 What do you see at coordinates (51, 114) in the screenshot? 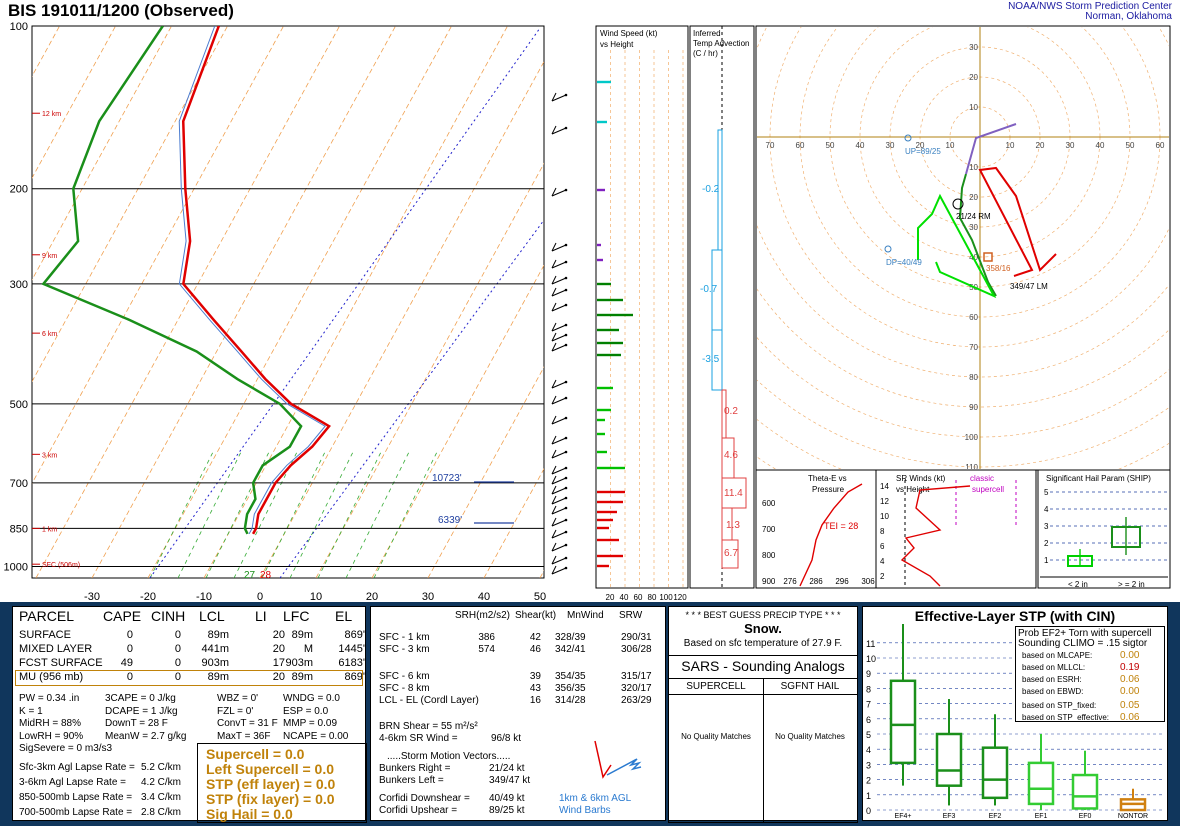
I see `height-label: 12 km` at bounding box center [51, 114].